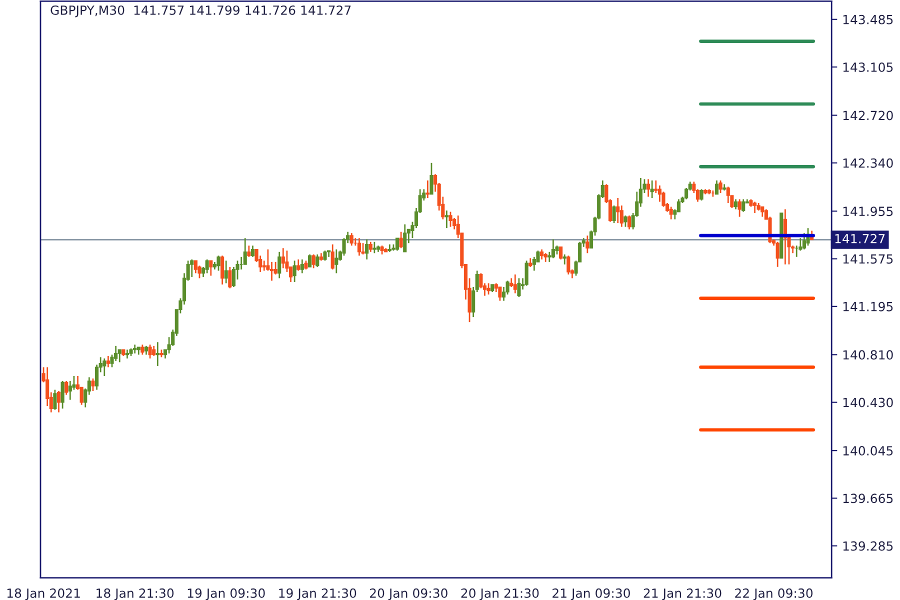  I want to click on x-tick-label: 20 Jan 09:30, so click(409, 594).